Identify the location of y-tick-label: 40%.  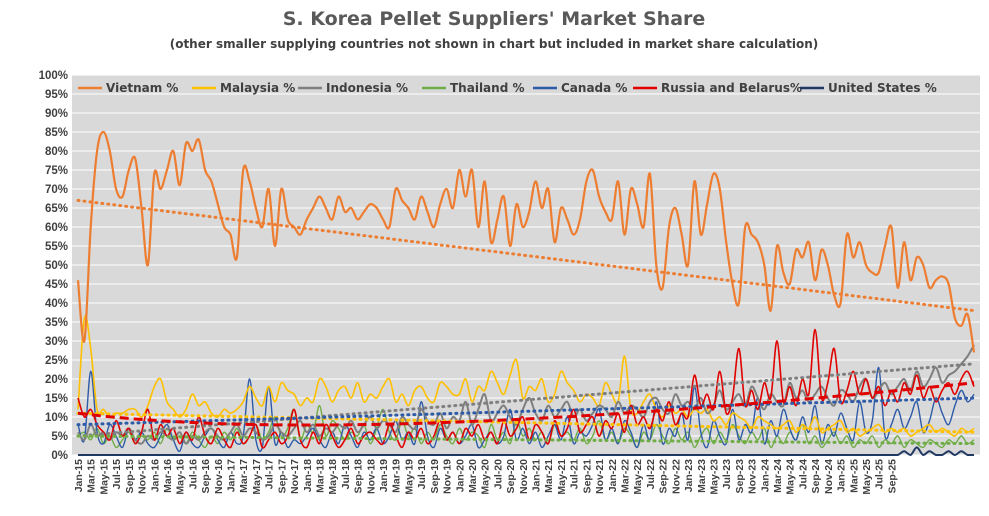
(56, 304).